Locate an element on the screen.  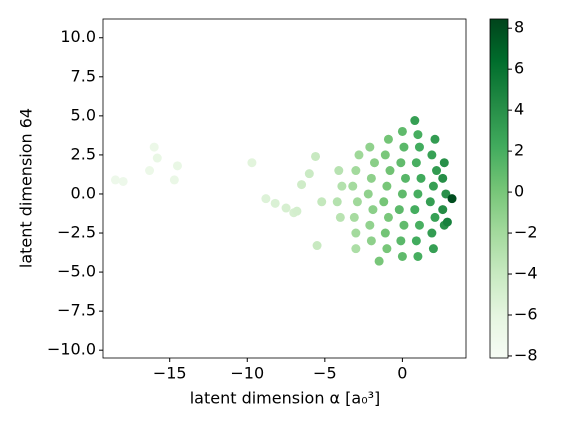
x-axis-label: latent dimension α [a₀³] is located at coordinates (285, 398).